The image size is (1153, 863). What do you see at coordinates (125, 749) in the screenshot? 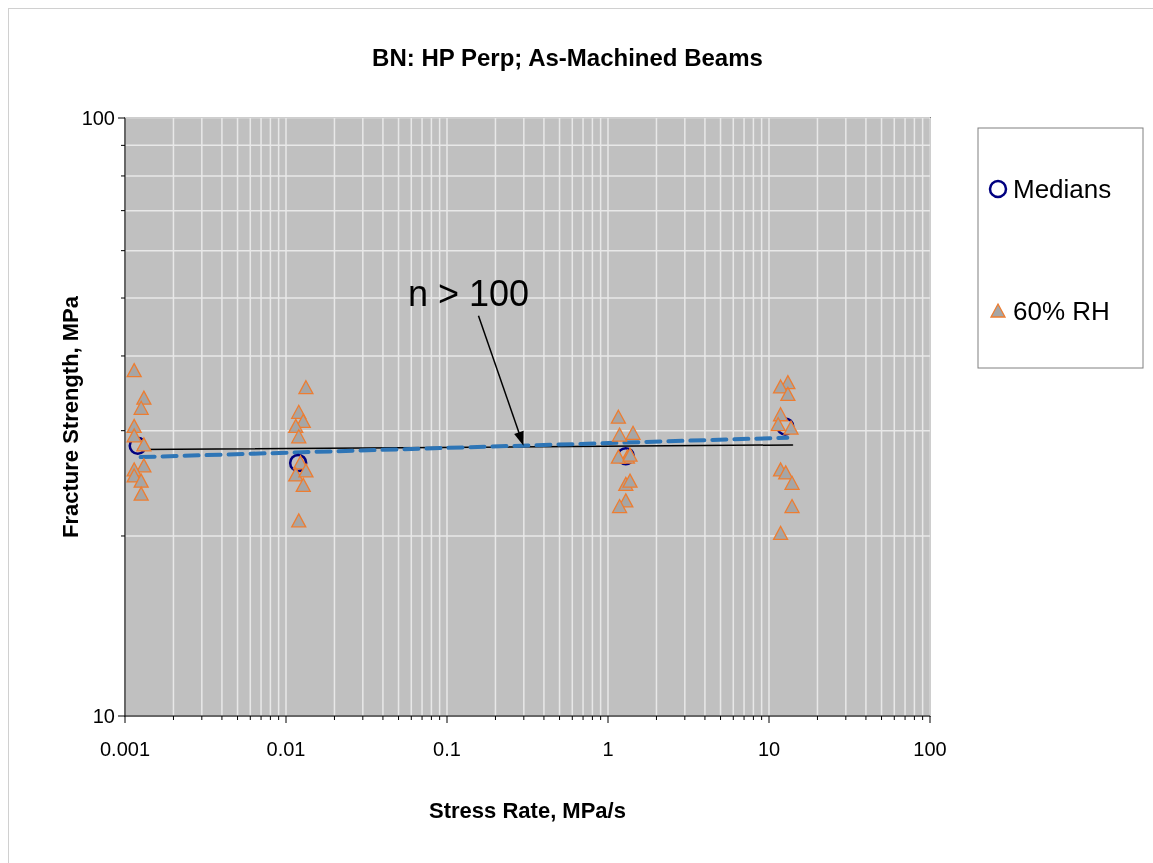
I see `x-tick-label: 0.001` at bounding box center [125, 749].